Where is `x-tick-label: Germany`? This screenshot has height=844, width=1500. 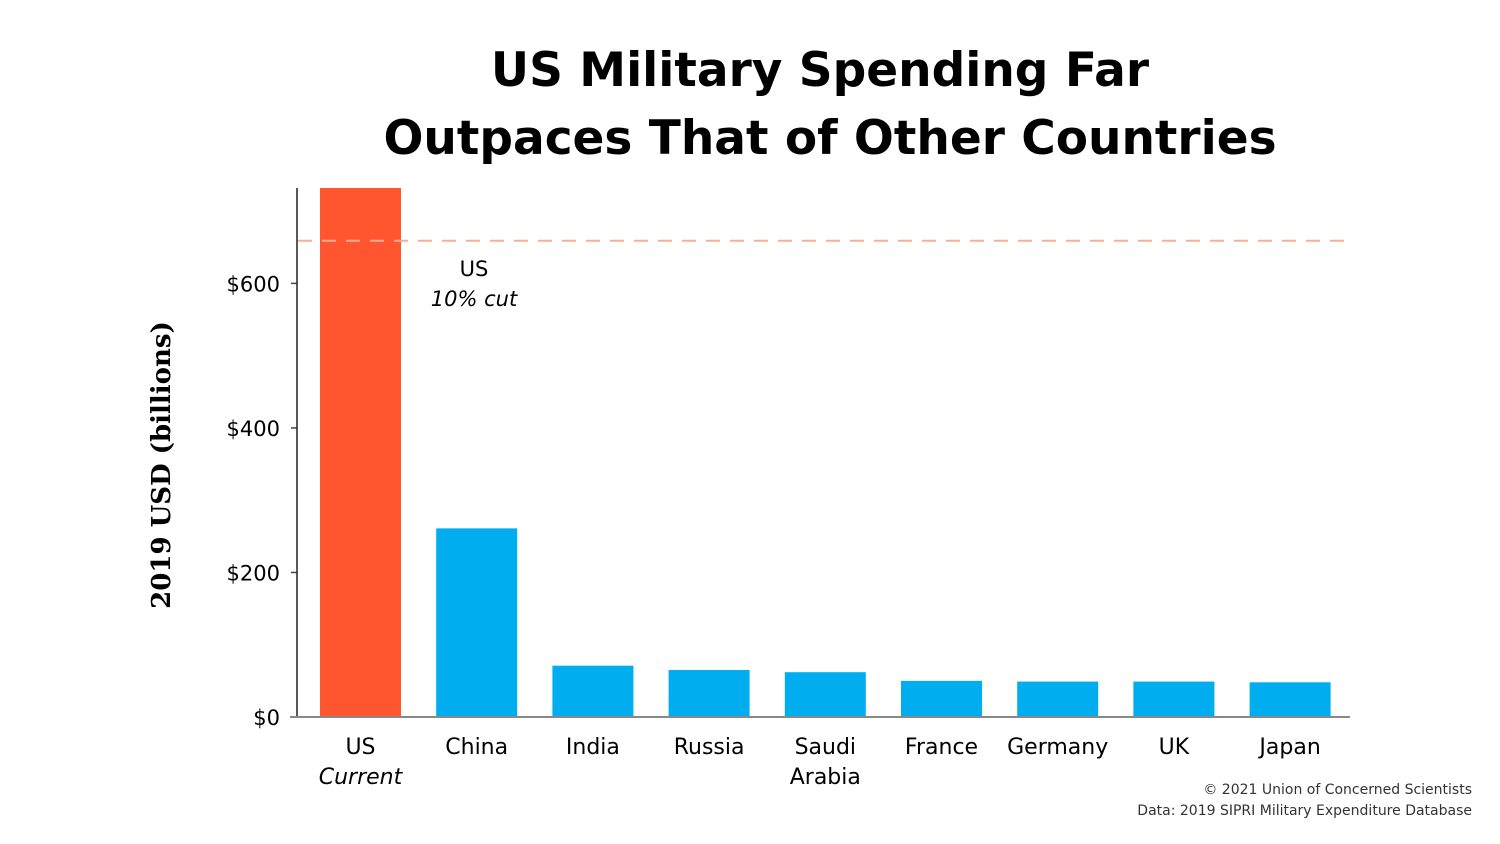
x-tick-label: Germany is located at coordinates (1057, 747).